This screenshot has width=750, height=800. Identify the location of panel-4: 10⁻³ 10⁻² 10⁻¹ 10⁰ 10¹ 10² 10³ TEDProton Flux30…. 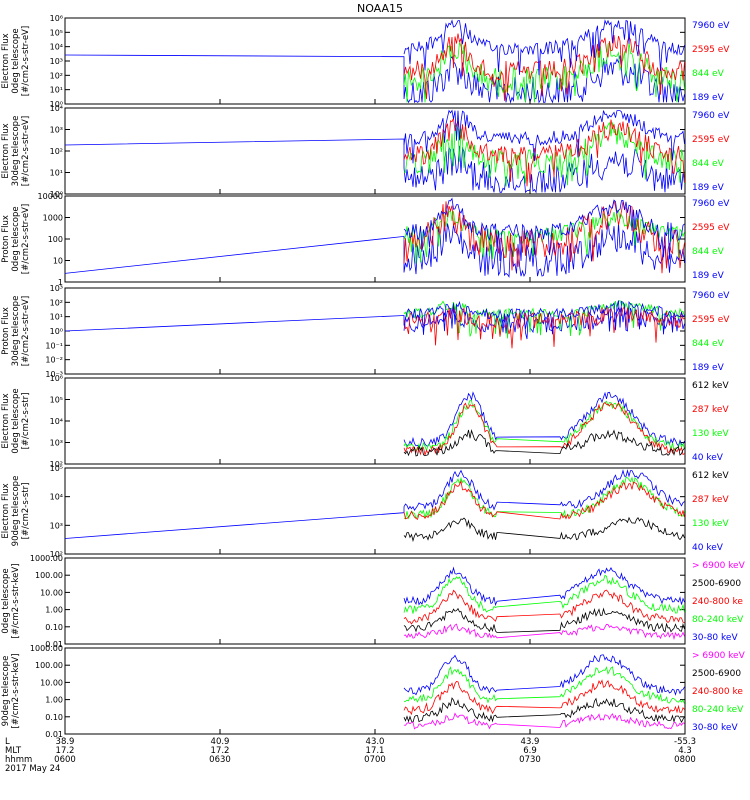
(365, 331).